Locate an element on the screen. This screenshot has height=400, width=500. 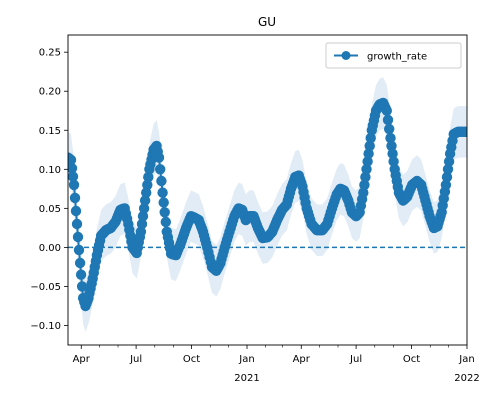
y-tick-label: 0.20 is located at coordinates (50, 92).